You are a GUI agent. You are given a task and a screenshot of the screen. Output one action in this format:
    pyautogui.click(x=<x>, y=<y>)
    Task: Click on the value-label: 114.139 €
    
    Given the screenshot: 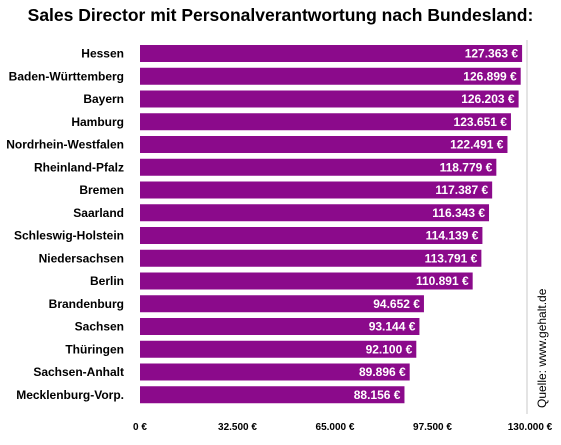 What is the action you would take?
    pyautogui.click(x=452, y=236)
    